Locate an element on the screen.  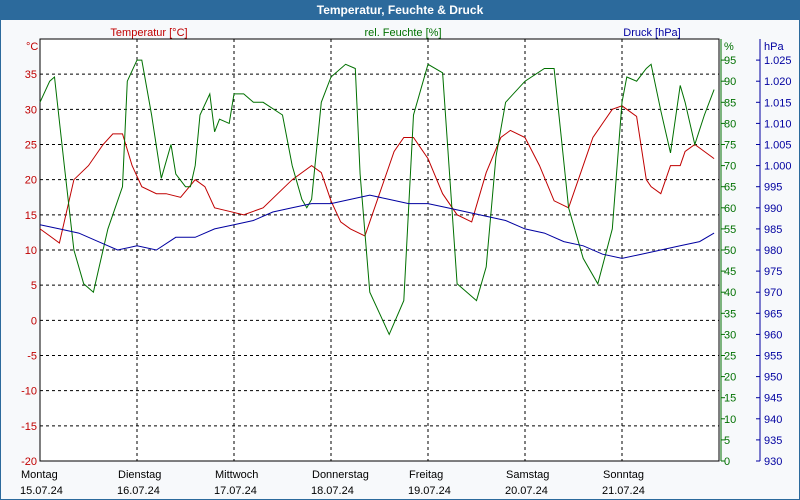
x-tick-date: 17.07.24 is located at coordinates (235, 491).